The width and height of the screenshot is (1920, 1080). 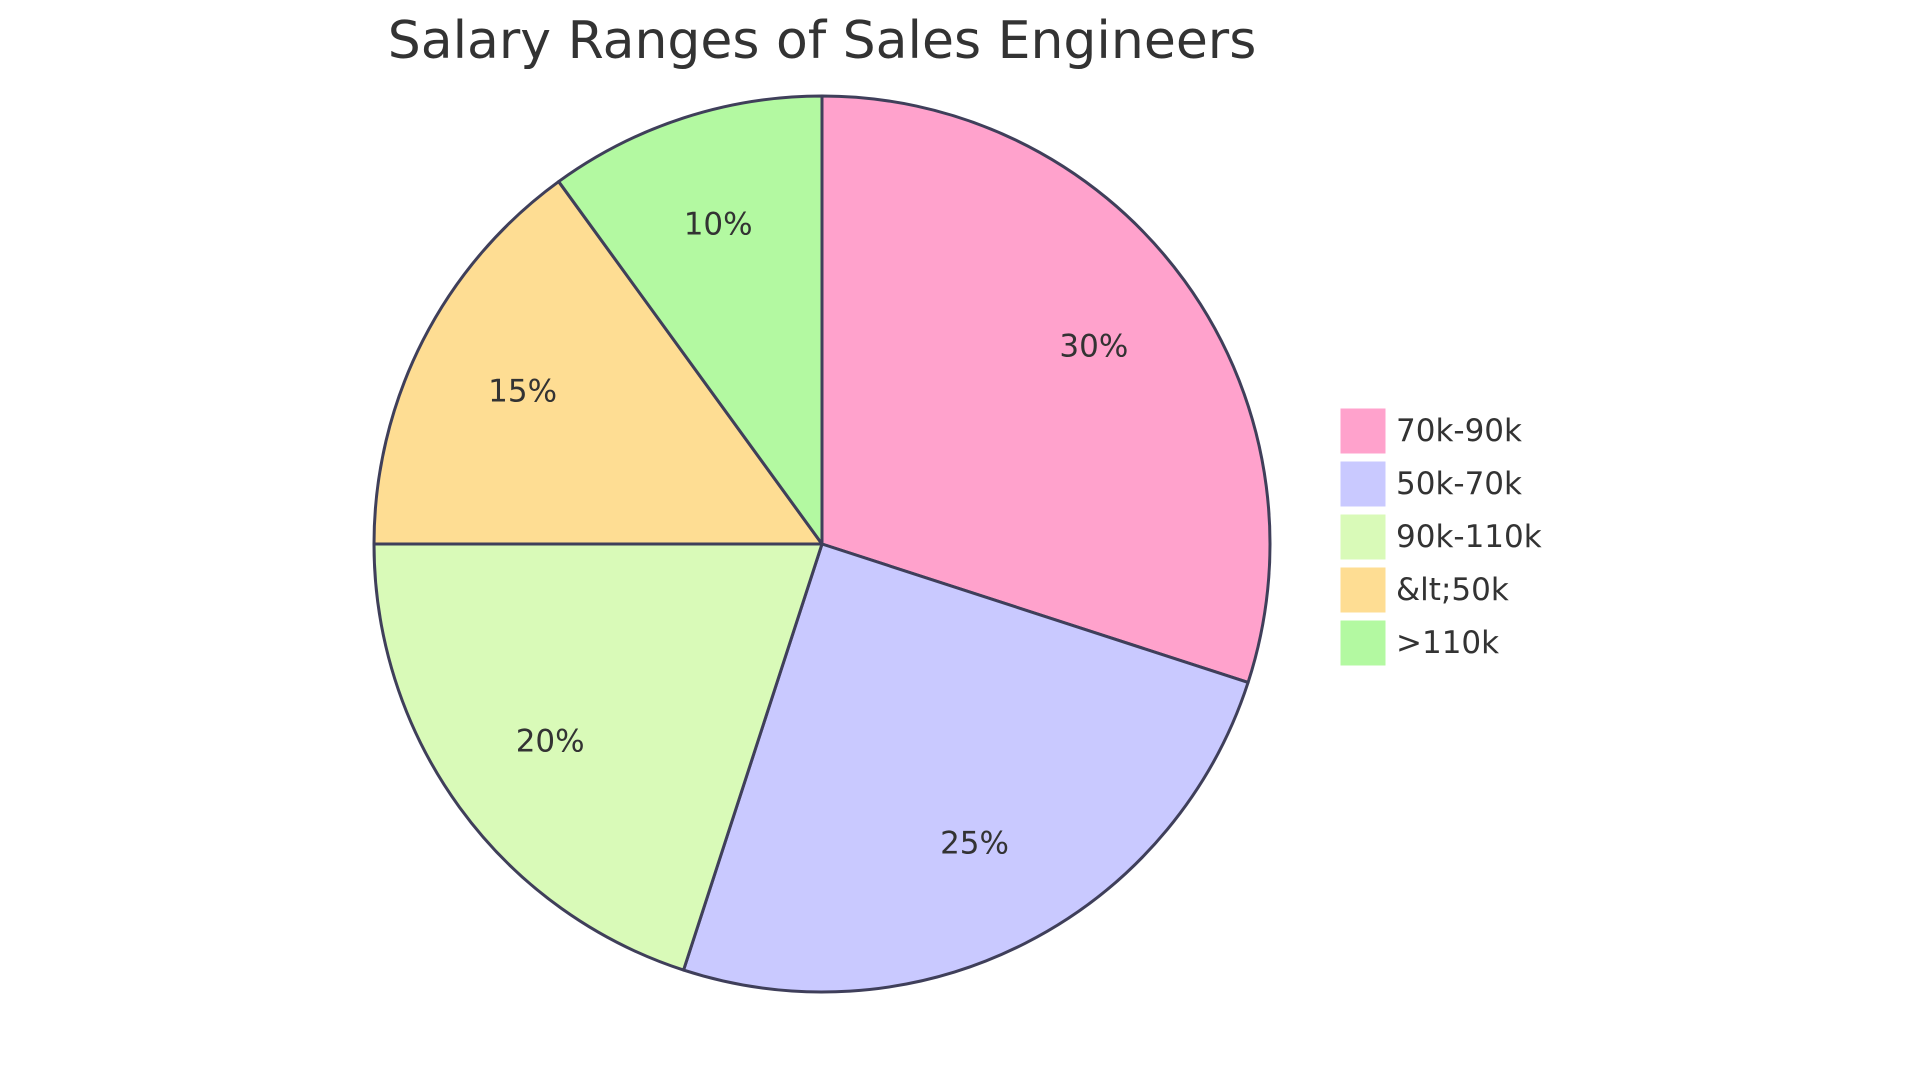 What do you see at coordinates (718, 224) in the screenshot?
I see `slice-value-label: 10%` at bounding box center [718, 224].